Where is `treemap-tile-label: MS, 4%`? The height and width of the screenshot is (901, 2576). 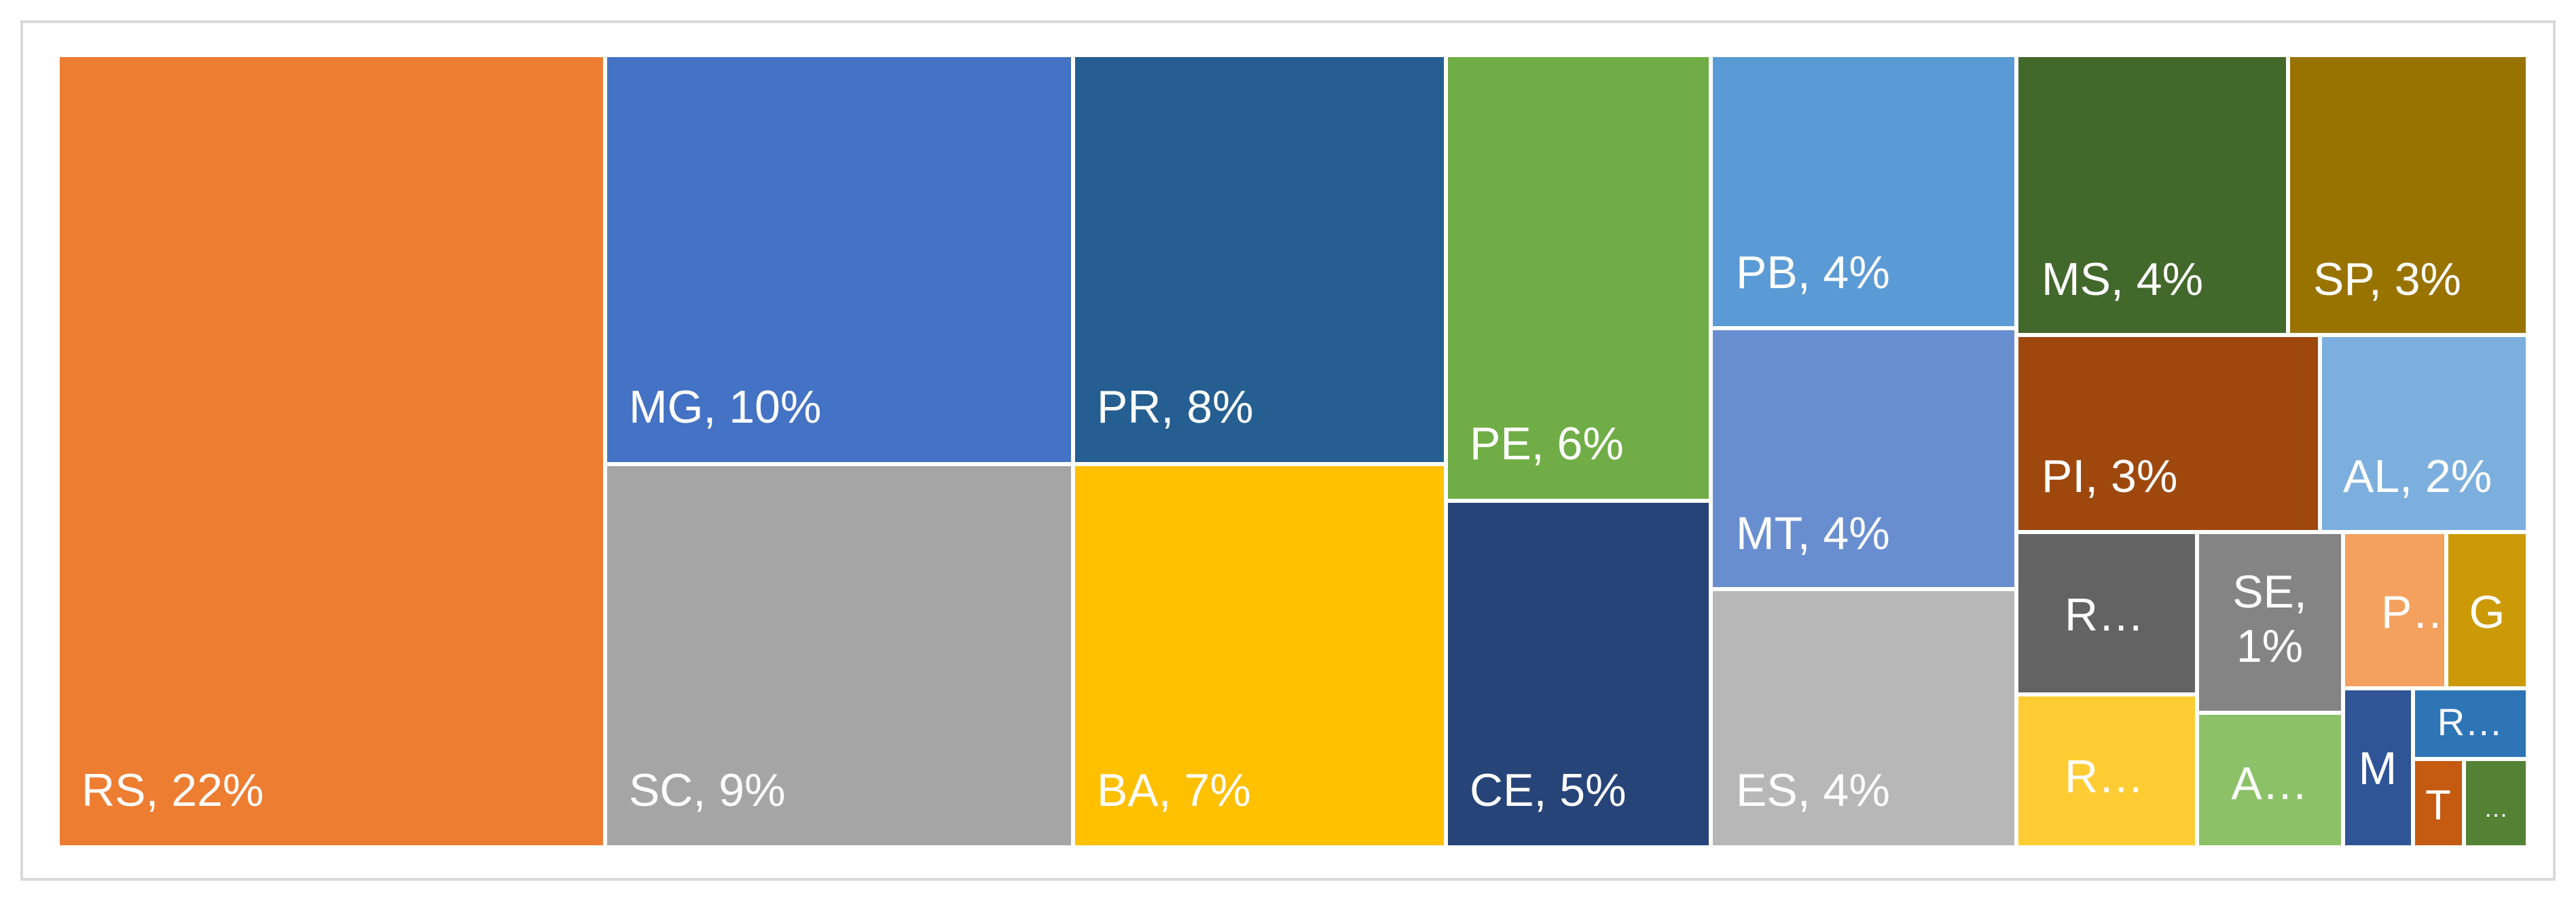
treemap-tile-label: MS, 4% is located at coordinates (2122, 279).